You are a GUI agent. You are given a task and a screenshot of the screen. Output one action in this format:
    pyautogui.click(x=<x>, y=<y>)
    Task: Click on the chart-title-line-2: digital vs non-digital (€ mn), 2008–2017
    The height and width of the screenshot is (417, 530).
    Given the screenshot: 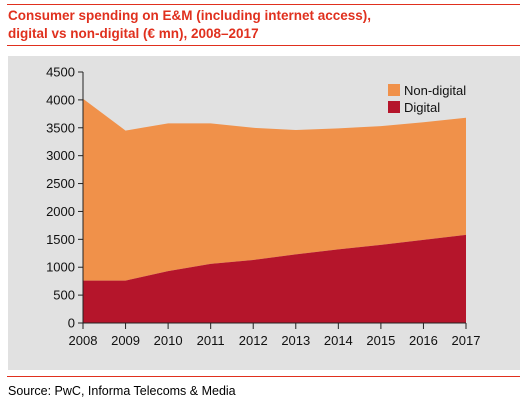 What is the action you would take?
    pyautogui.click(x=133, y=33)
    